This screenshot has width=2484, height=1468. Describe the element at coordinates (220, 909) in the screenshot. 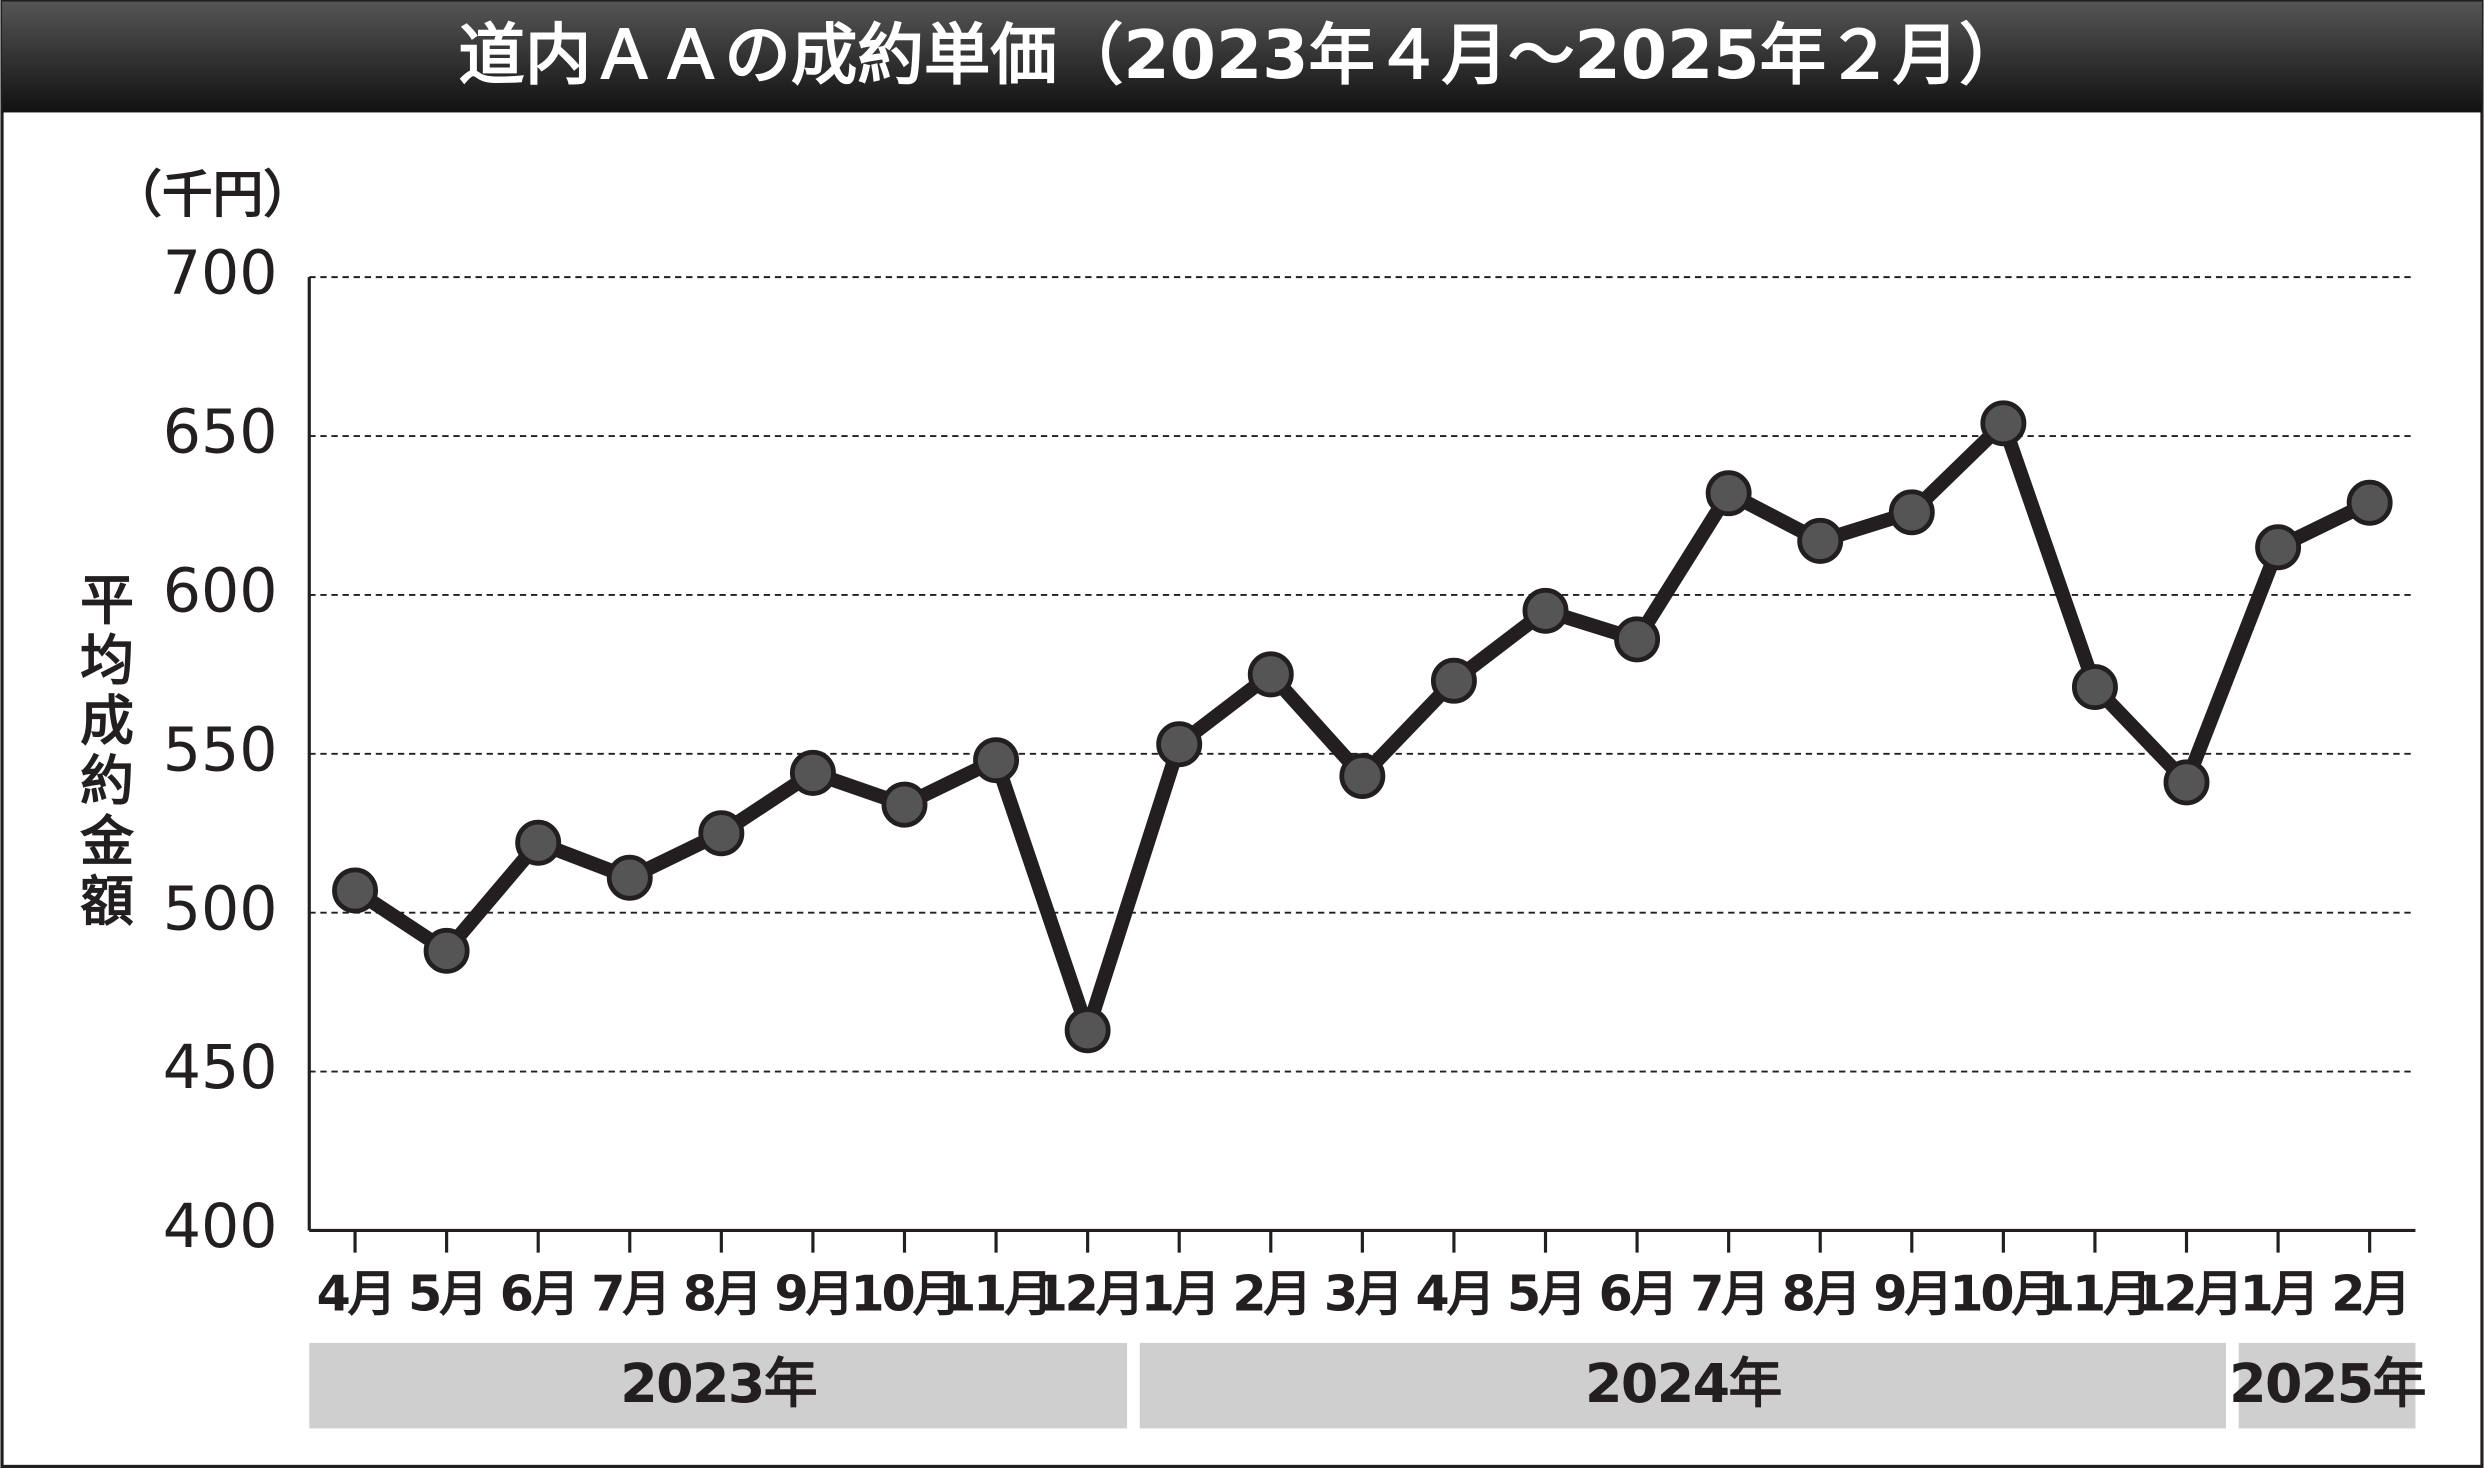

I see `y-tick-label: 500` at that location.